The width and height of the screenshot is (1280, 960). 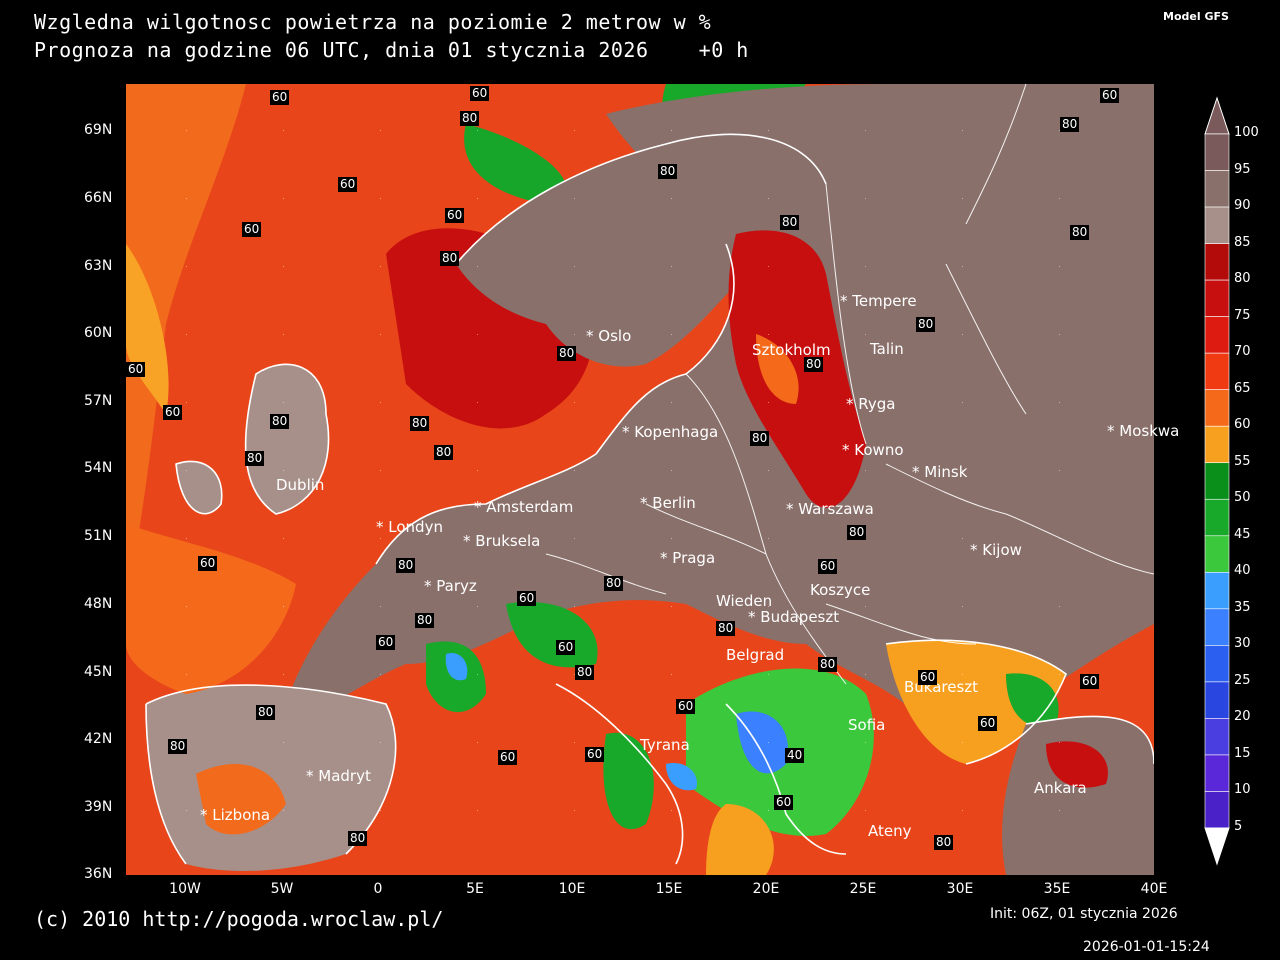 I want to click on city-label: Sofia, so click(x=867, y=725).